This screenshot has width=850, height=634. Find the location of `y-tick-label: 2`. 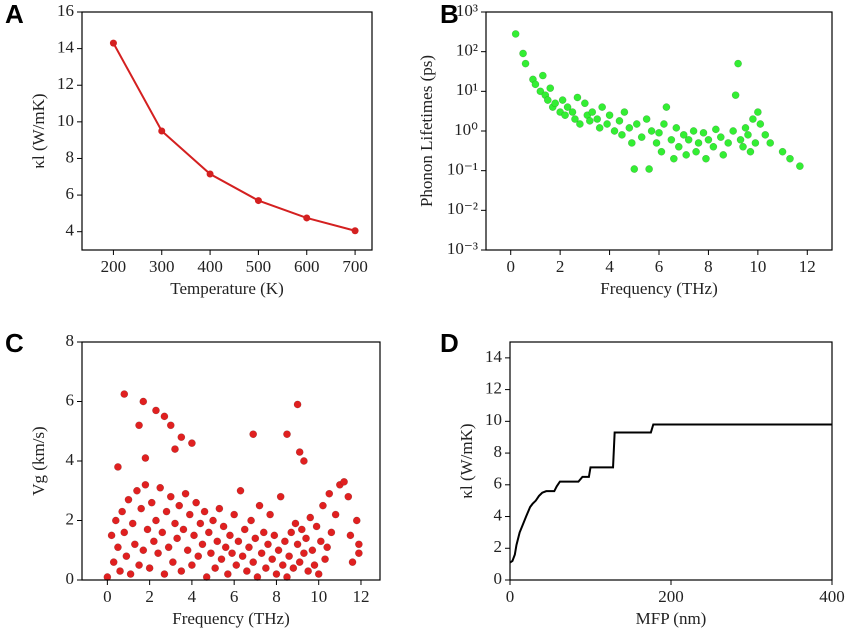

y-tick-label: 2 is located at coordinates (498, 546).